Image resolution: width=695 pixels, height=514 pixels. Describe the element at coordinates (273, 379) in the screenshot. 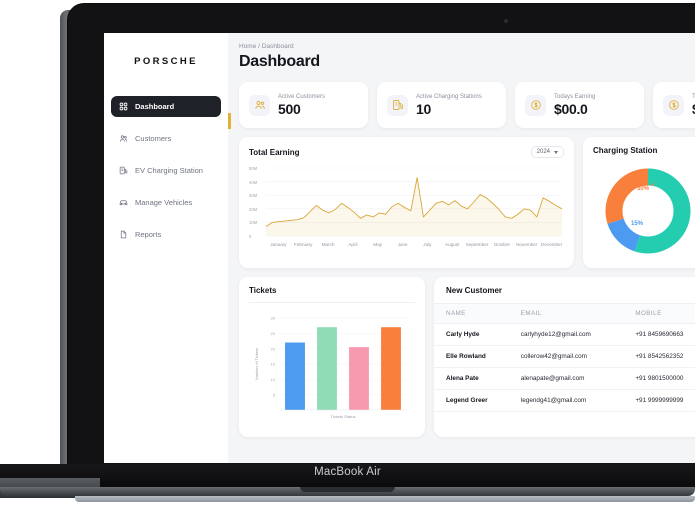

I see `y-tick: 10` at that location.